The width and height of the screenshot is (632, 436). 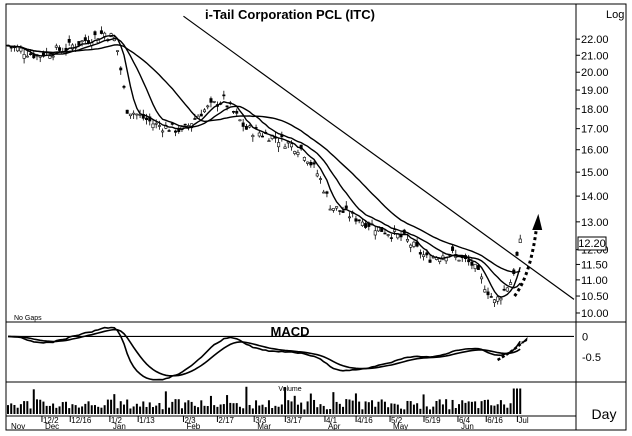 I want to click on price-tick-label: 11.00, so click(x=594, y=281).